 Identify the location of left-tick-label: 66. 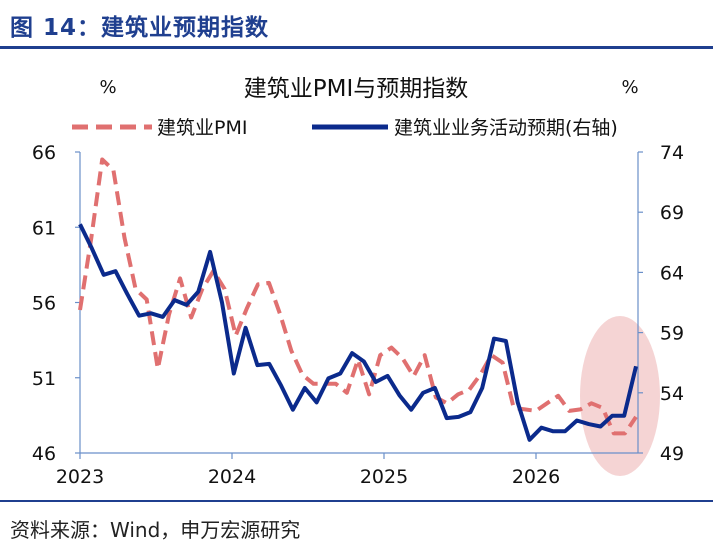
(44, 153).